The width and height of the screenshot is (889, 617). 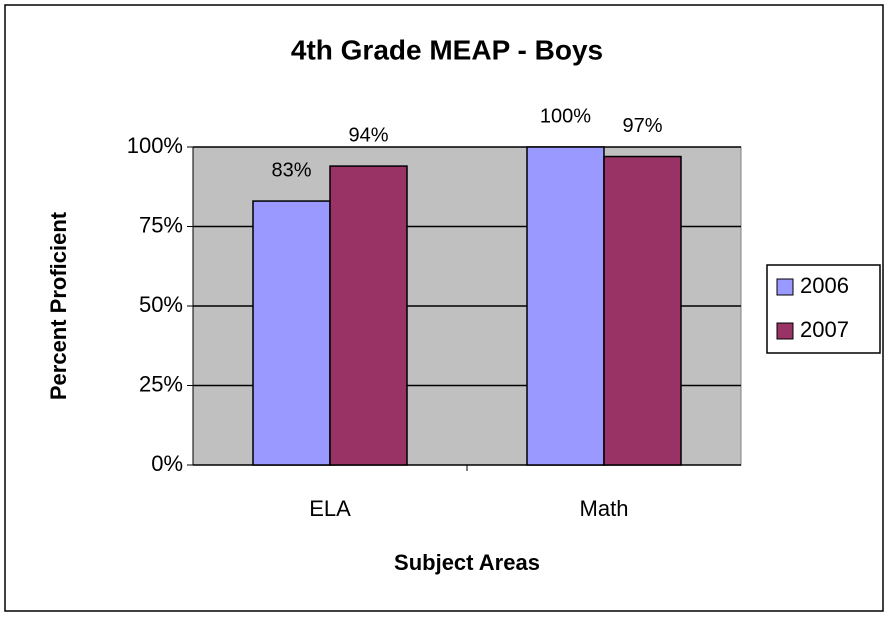 I want to click on chart-title: 4th Grade MEAP - Boys, so click(x=447, y=49).